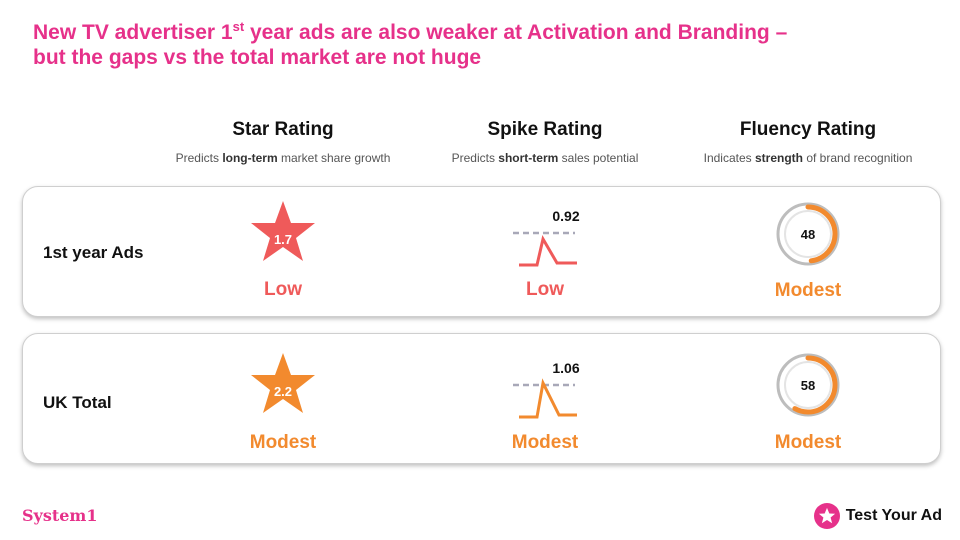 The width and height of the screenshot is (960, 540). I want to click on fluency-gauge-icon: 48, so click(808, 234).